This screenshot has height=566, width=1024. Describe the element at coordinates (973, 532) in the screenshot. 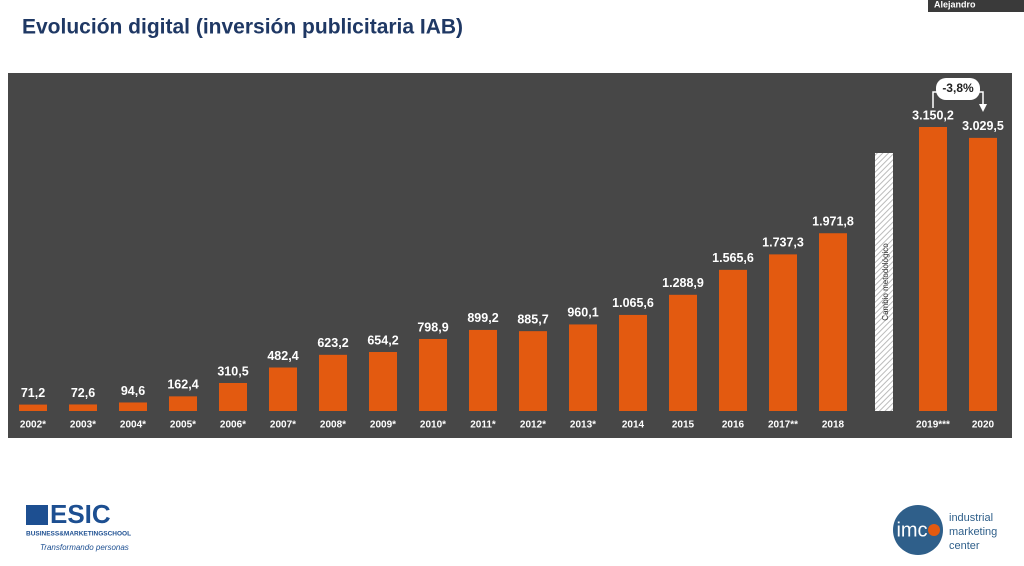

I see `imc-line: marketing` at that location.